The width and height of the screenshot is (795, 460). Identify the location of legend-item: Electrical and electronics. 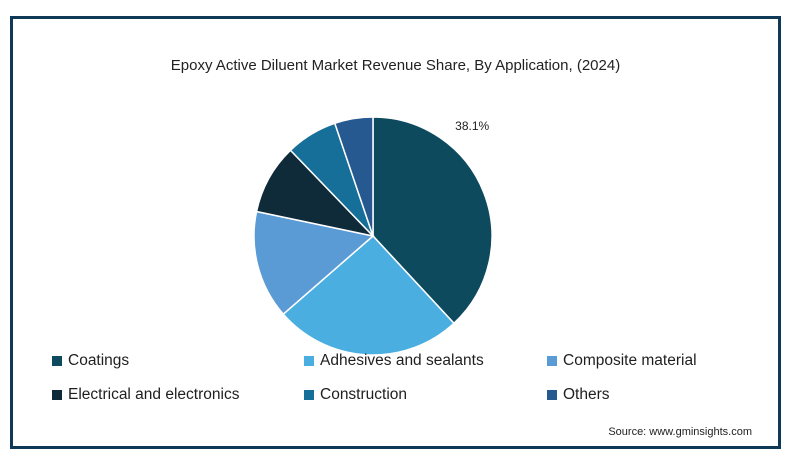
(145, 395).